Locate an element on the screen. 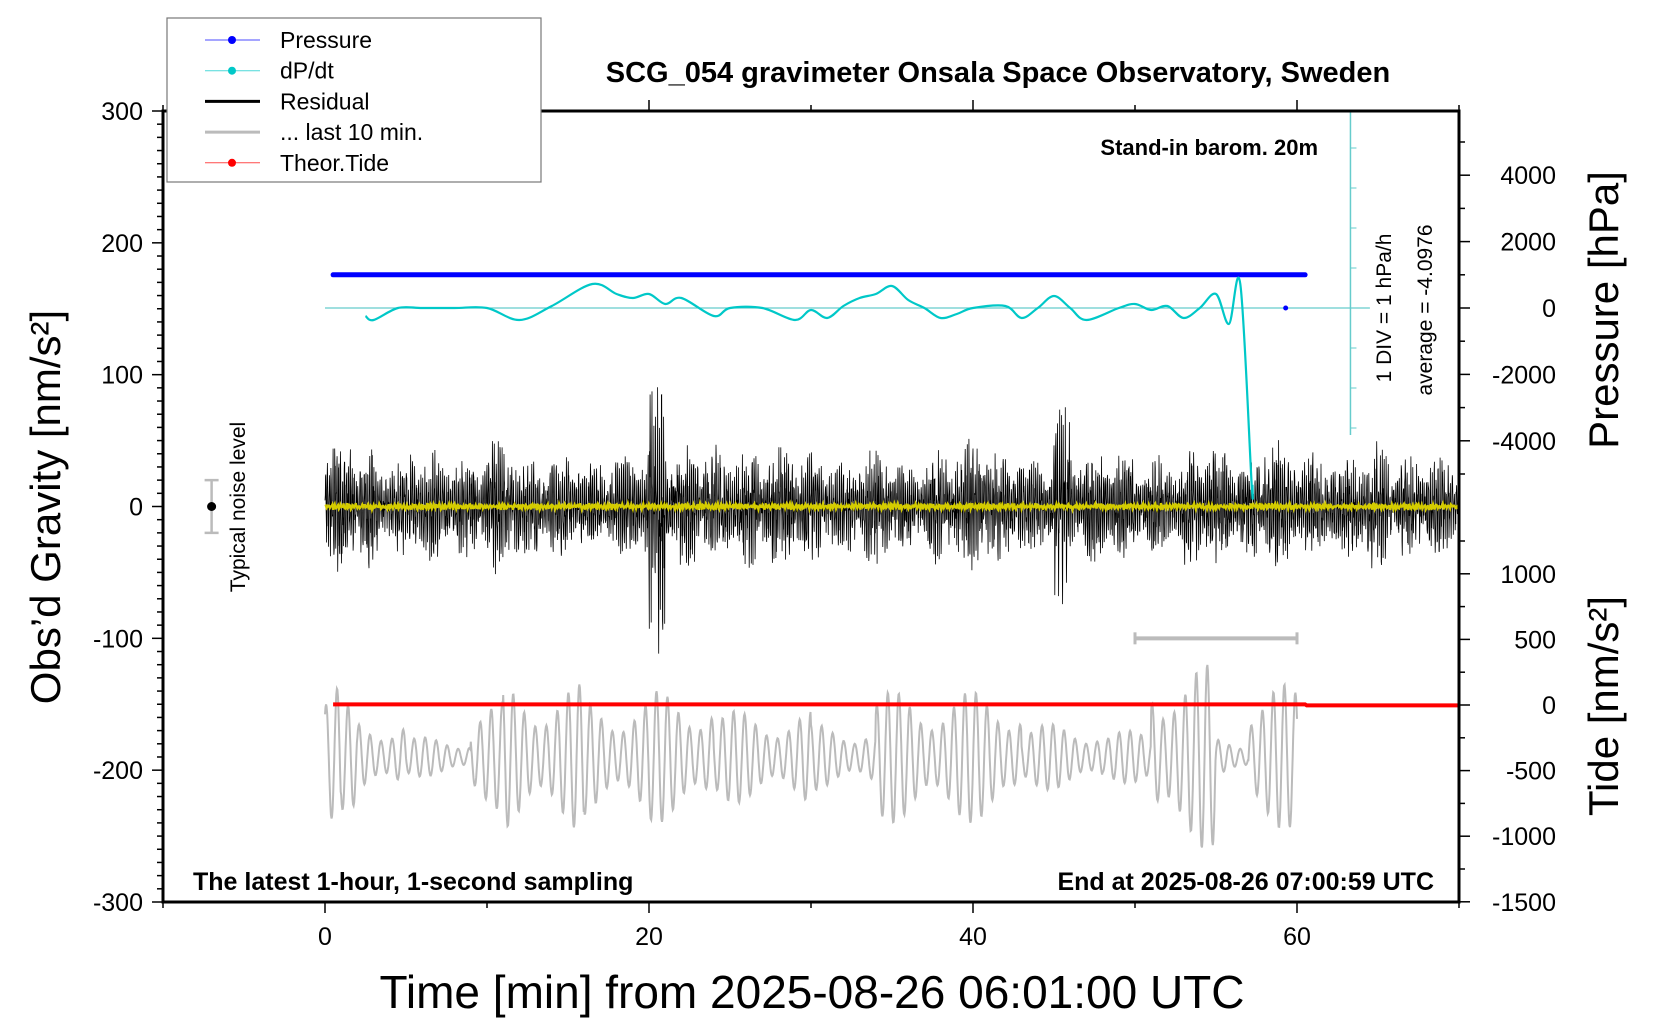 The height and width of the screenshot is (1020, 1660). y-tick-label-pressure: 0 is located at coordinates (1549, 309).